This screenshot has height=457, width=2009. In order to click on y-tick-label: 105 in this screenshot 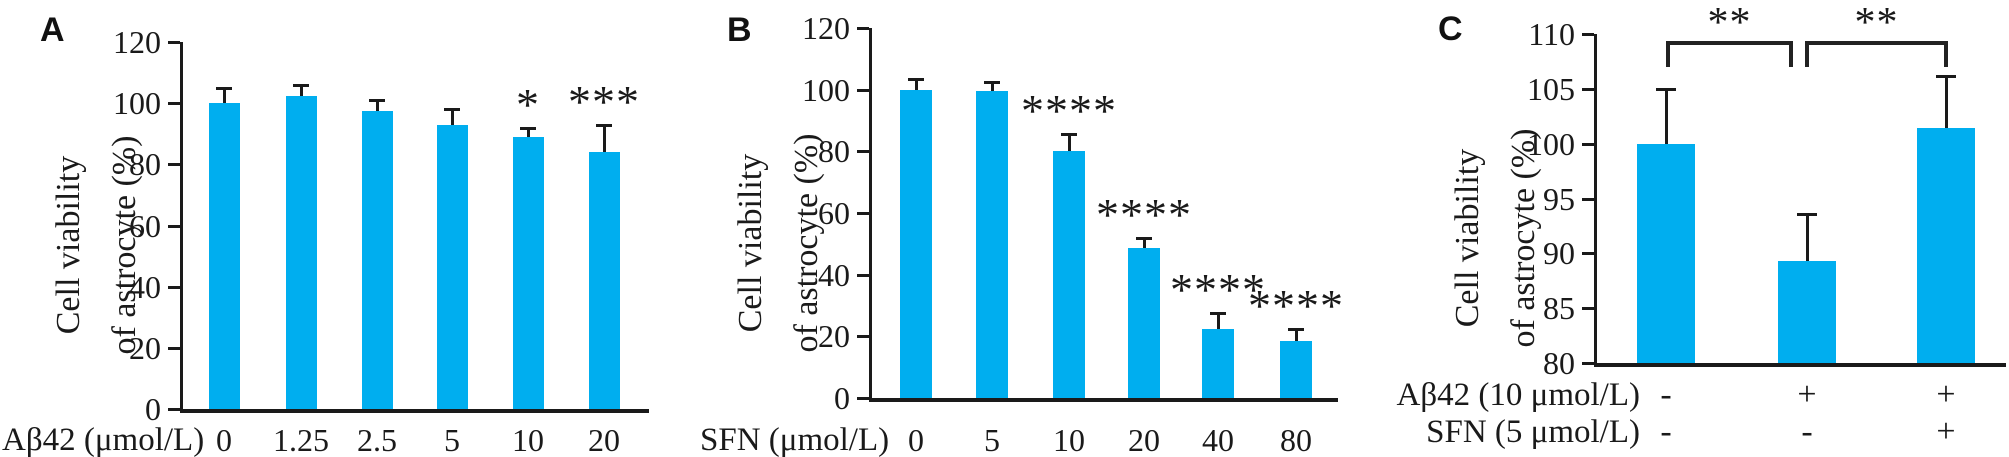, I will do `click(1551, 88)`.